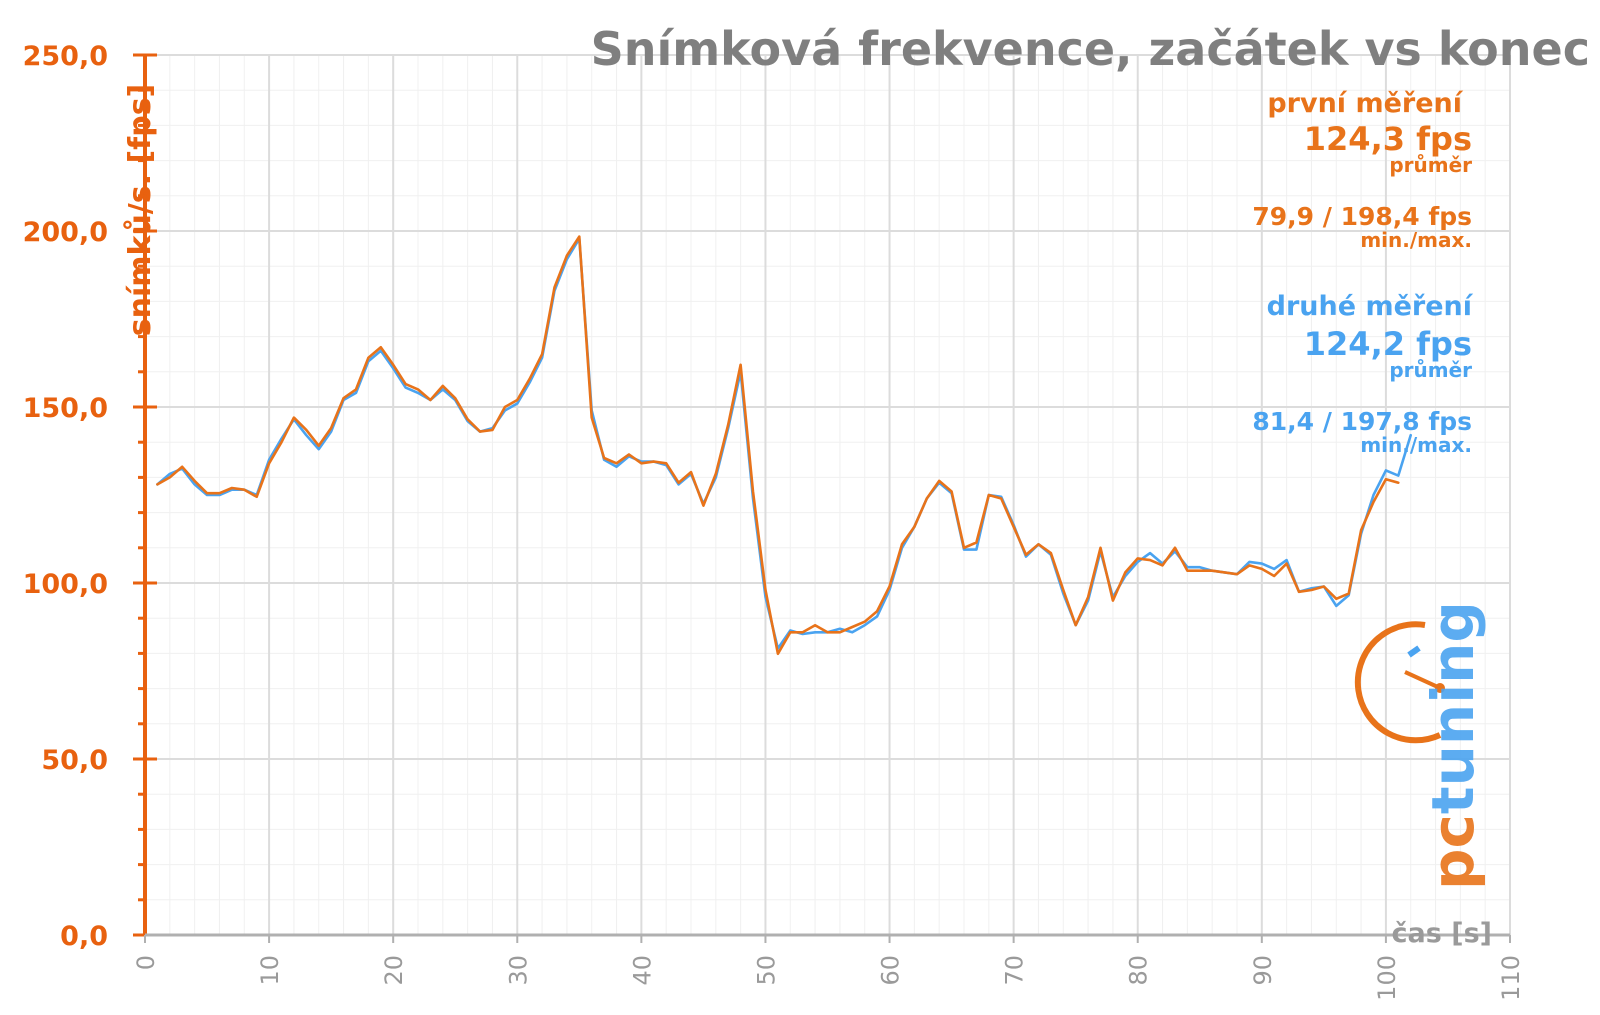 This screenshot has height=1015, width=1600. What do you see at coordinates (828, 978) in the screenshot?
I see `x-tick-labels: 0 10 20 30 40 50 60 70 80 90 100 110` at bounding box center [828, 978].